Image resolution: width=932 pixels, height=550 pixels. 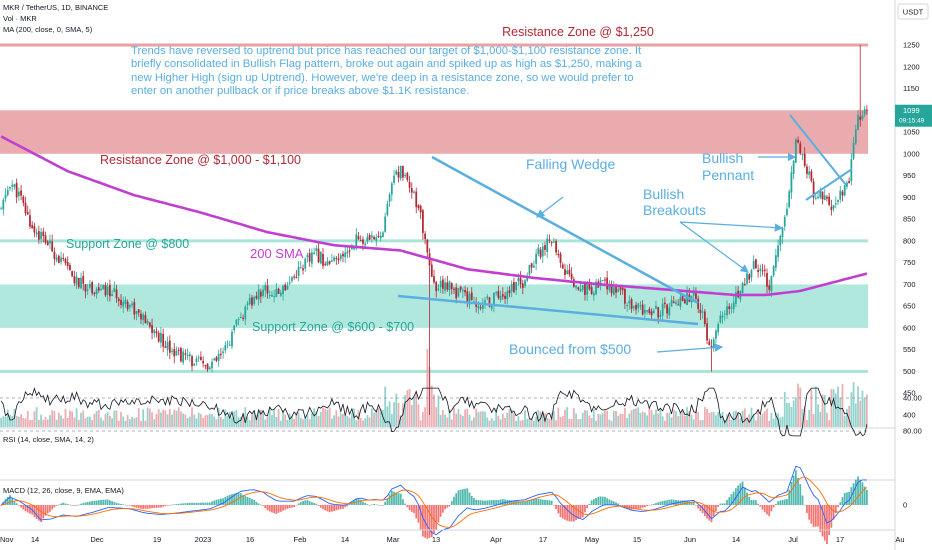 I want to click on time-tick-label: 19, so click(x=157, y=539).